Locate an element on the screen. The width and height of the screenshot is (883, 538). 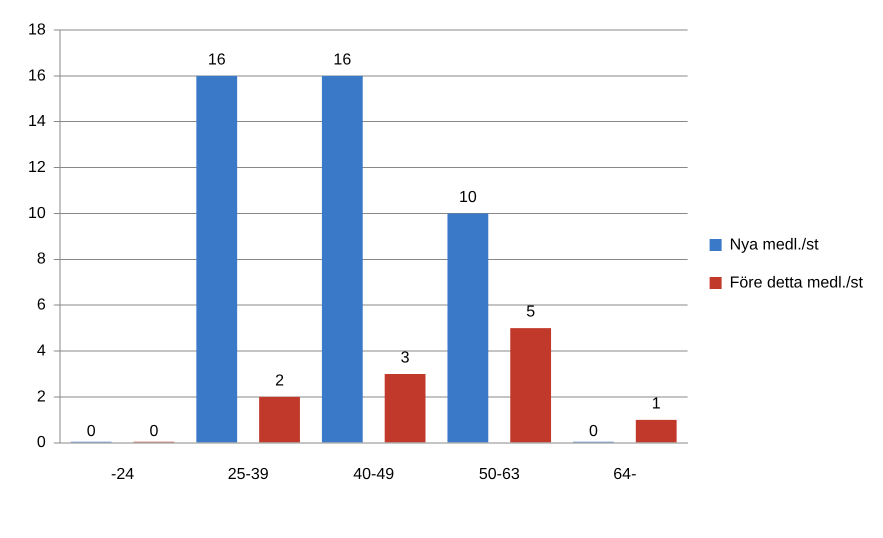
legend-label: Före detta medl./st is located at coordinates (797, 283).